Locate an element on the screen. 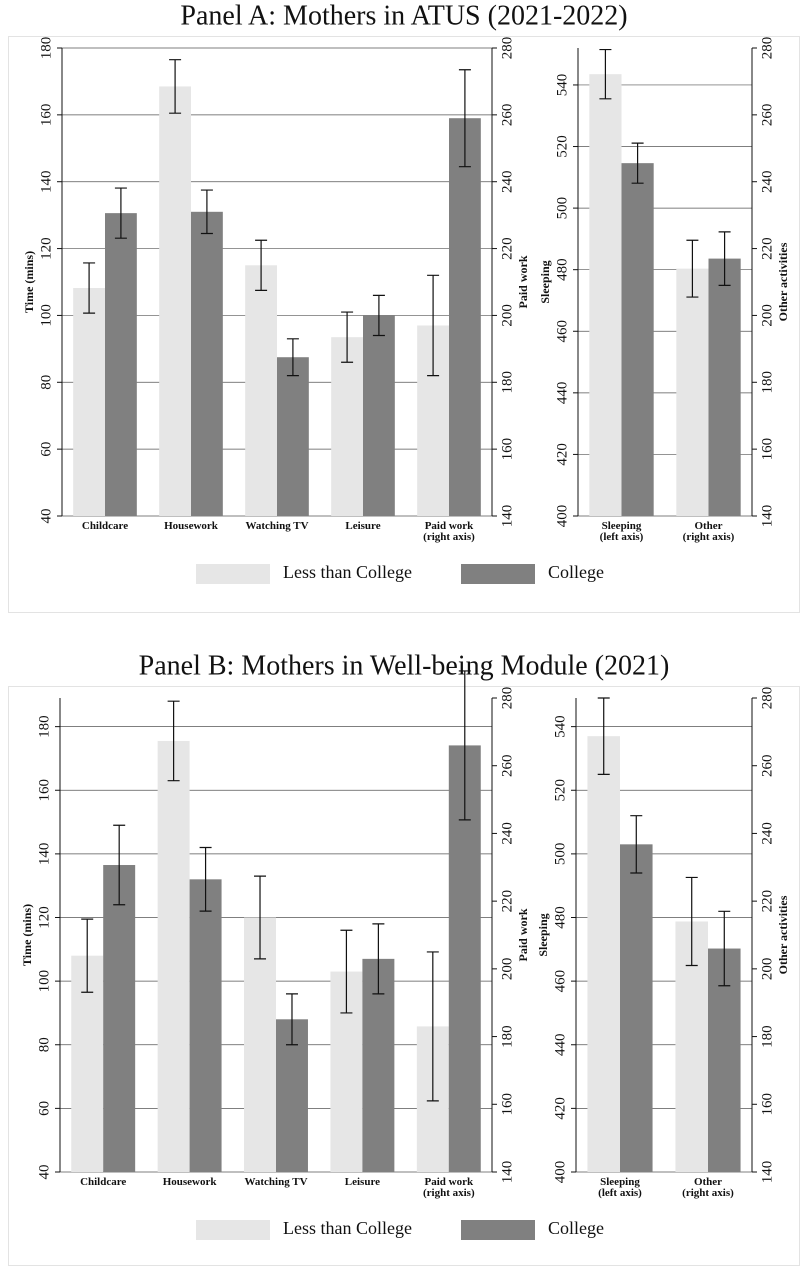 The height and width of the screenshot is (1270, 804). legend-swatch is located at coordinates (498, 574).